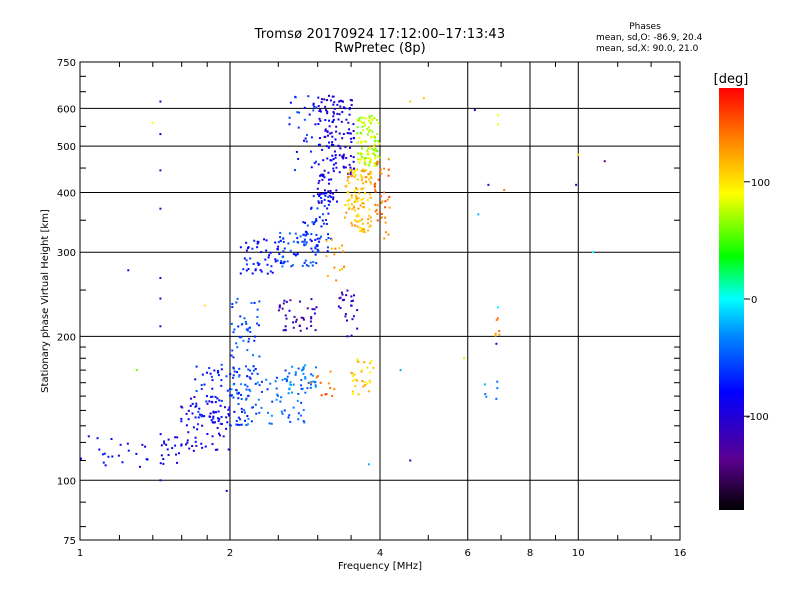  What do you see at coordinates (66, 253) in the screenshot?
I see `y-tick-label: 300` at bounding box center [66, 253].